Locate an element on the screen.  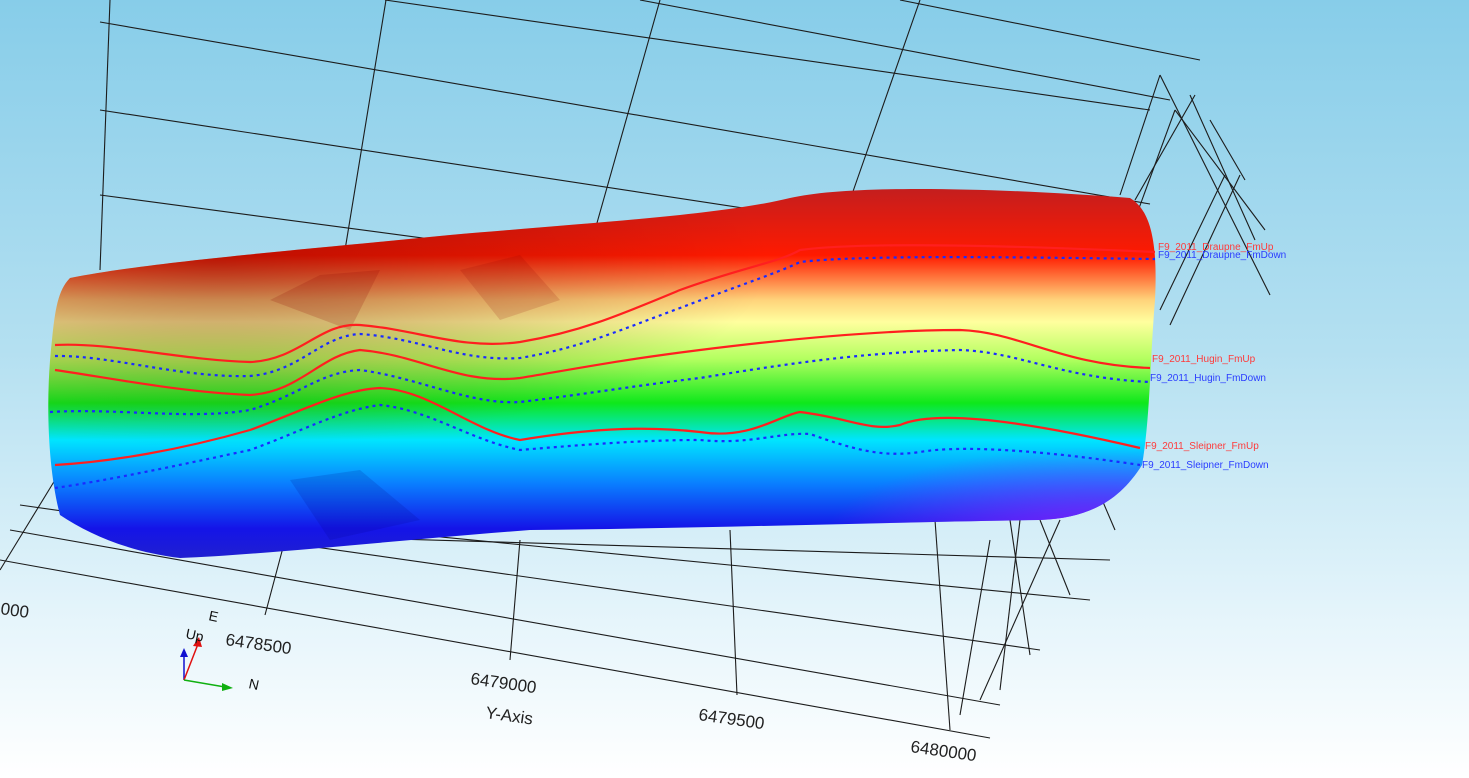
horizon-sleipner-up is located at coordinates (597, 426).